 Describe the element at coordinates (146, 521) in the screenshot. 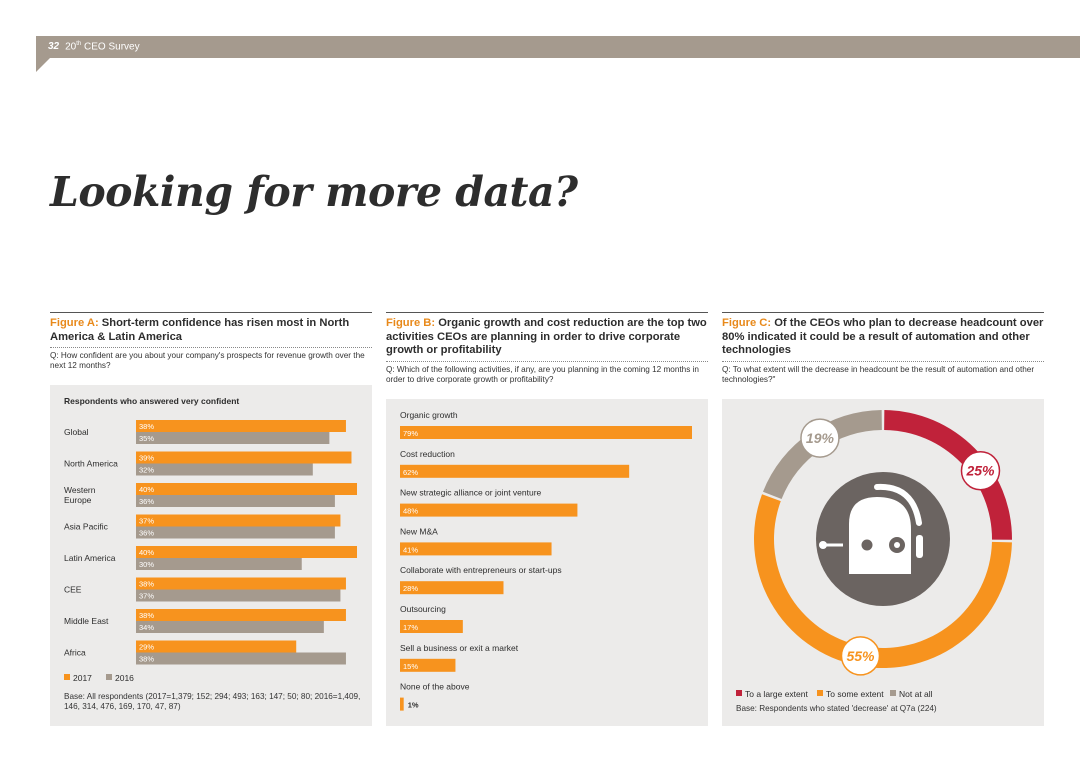

I see `figure-a-bar-label-2017: 37%` at that location.